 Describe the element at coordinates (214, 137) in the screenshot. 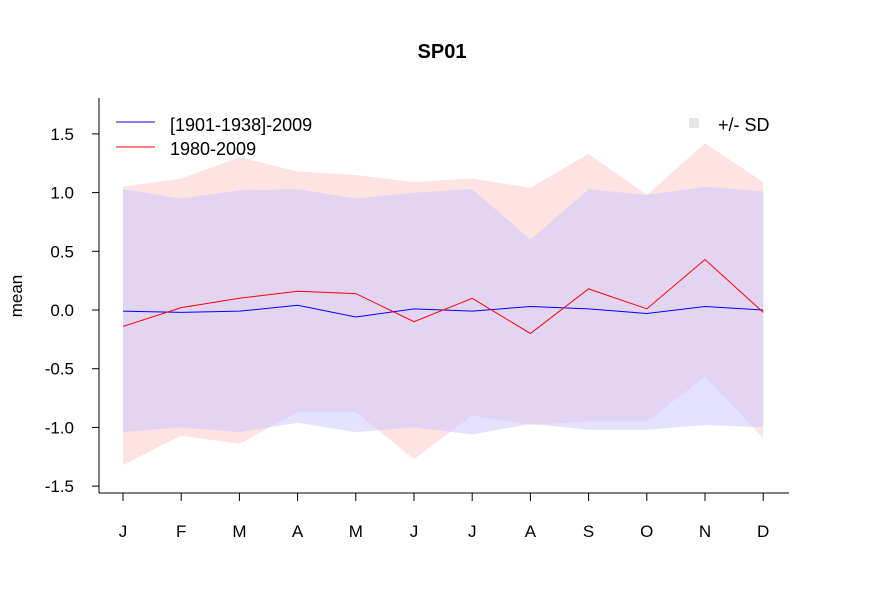

I see `legend-series: [1901-1938]-2009 1980-2009` at that location.